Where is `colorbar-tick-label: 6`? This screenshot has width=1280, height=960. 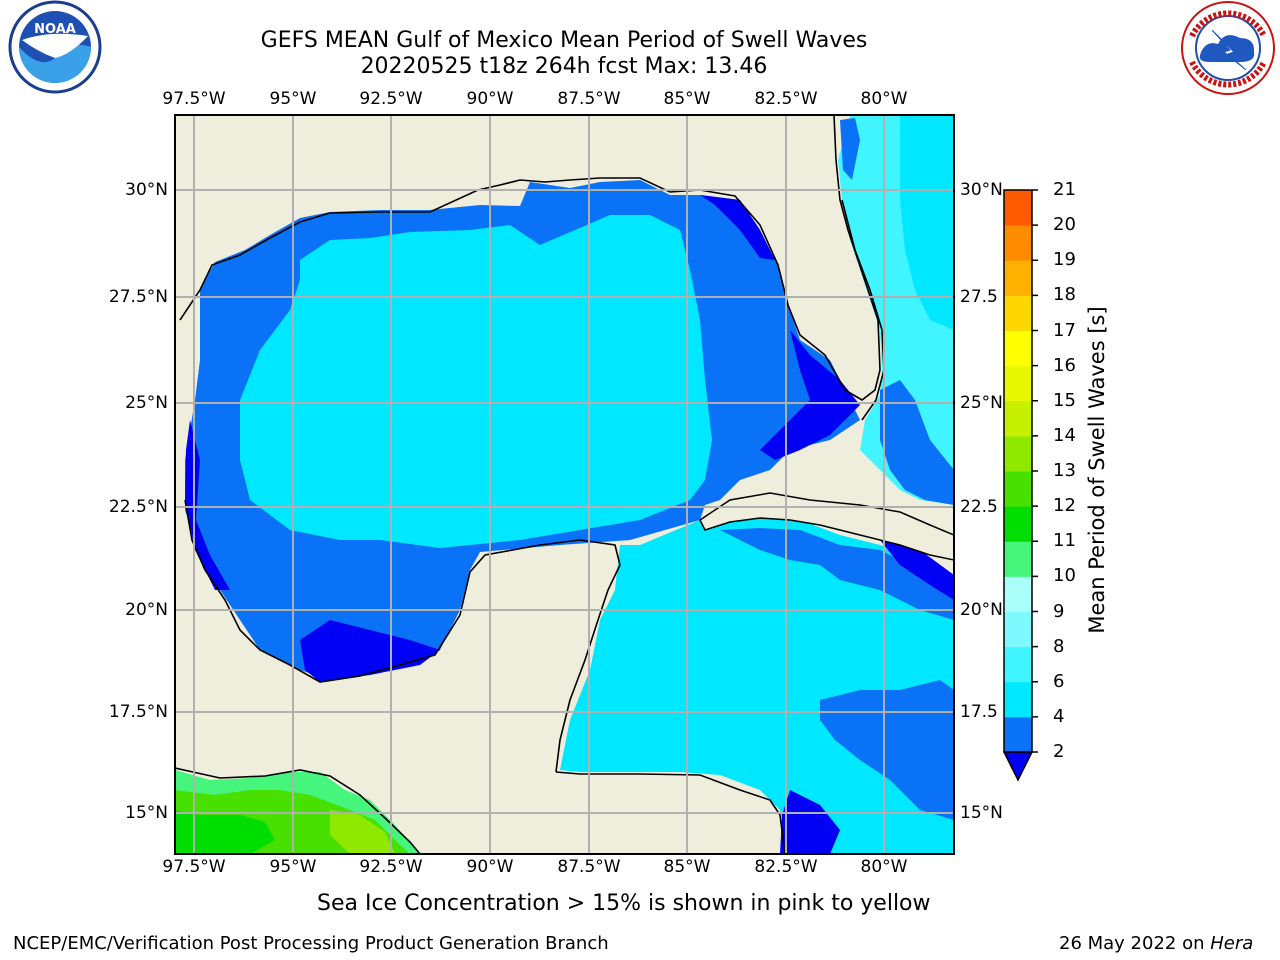
colorbar-tick-label: 6 is located at coordinates (1059, 681).